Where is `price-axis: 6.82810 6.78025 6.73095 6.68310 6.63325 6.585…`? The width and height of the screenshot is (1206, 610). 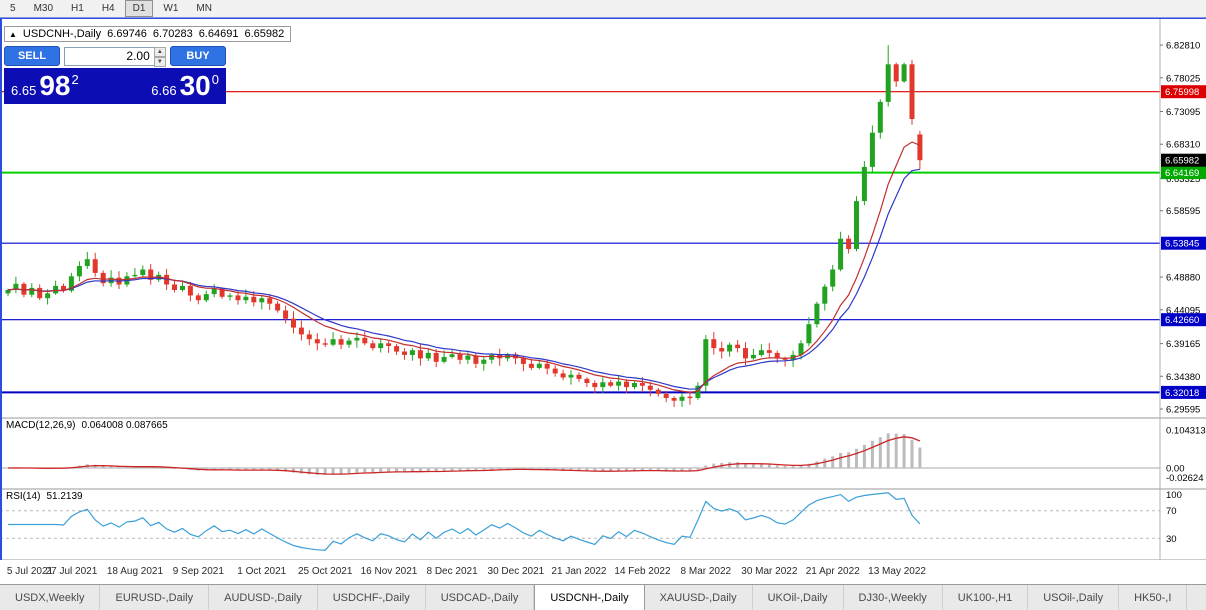
price-axis: 6.82810 6.78025 6.73095 6.68310 6.63325 6.585… is located at coordinates (1183, 228).